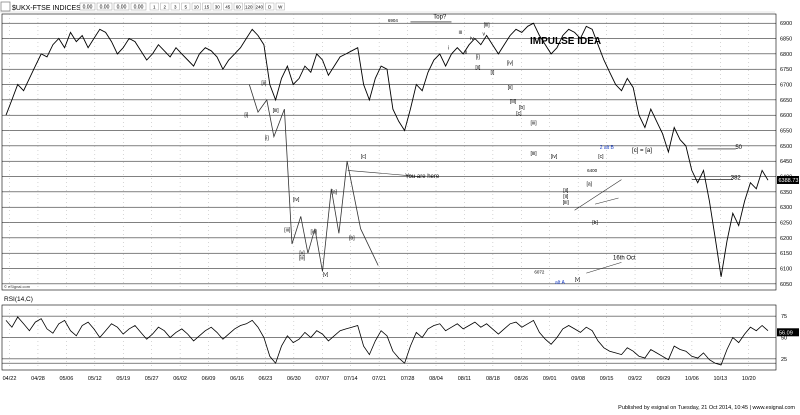 Image resolution: width=800 pixels, height=415 pixels. Describe the element at coordinates (138, 6) in the screenshot. I see `readout-box` at that location.